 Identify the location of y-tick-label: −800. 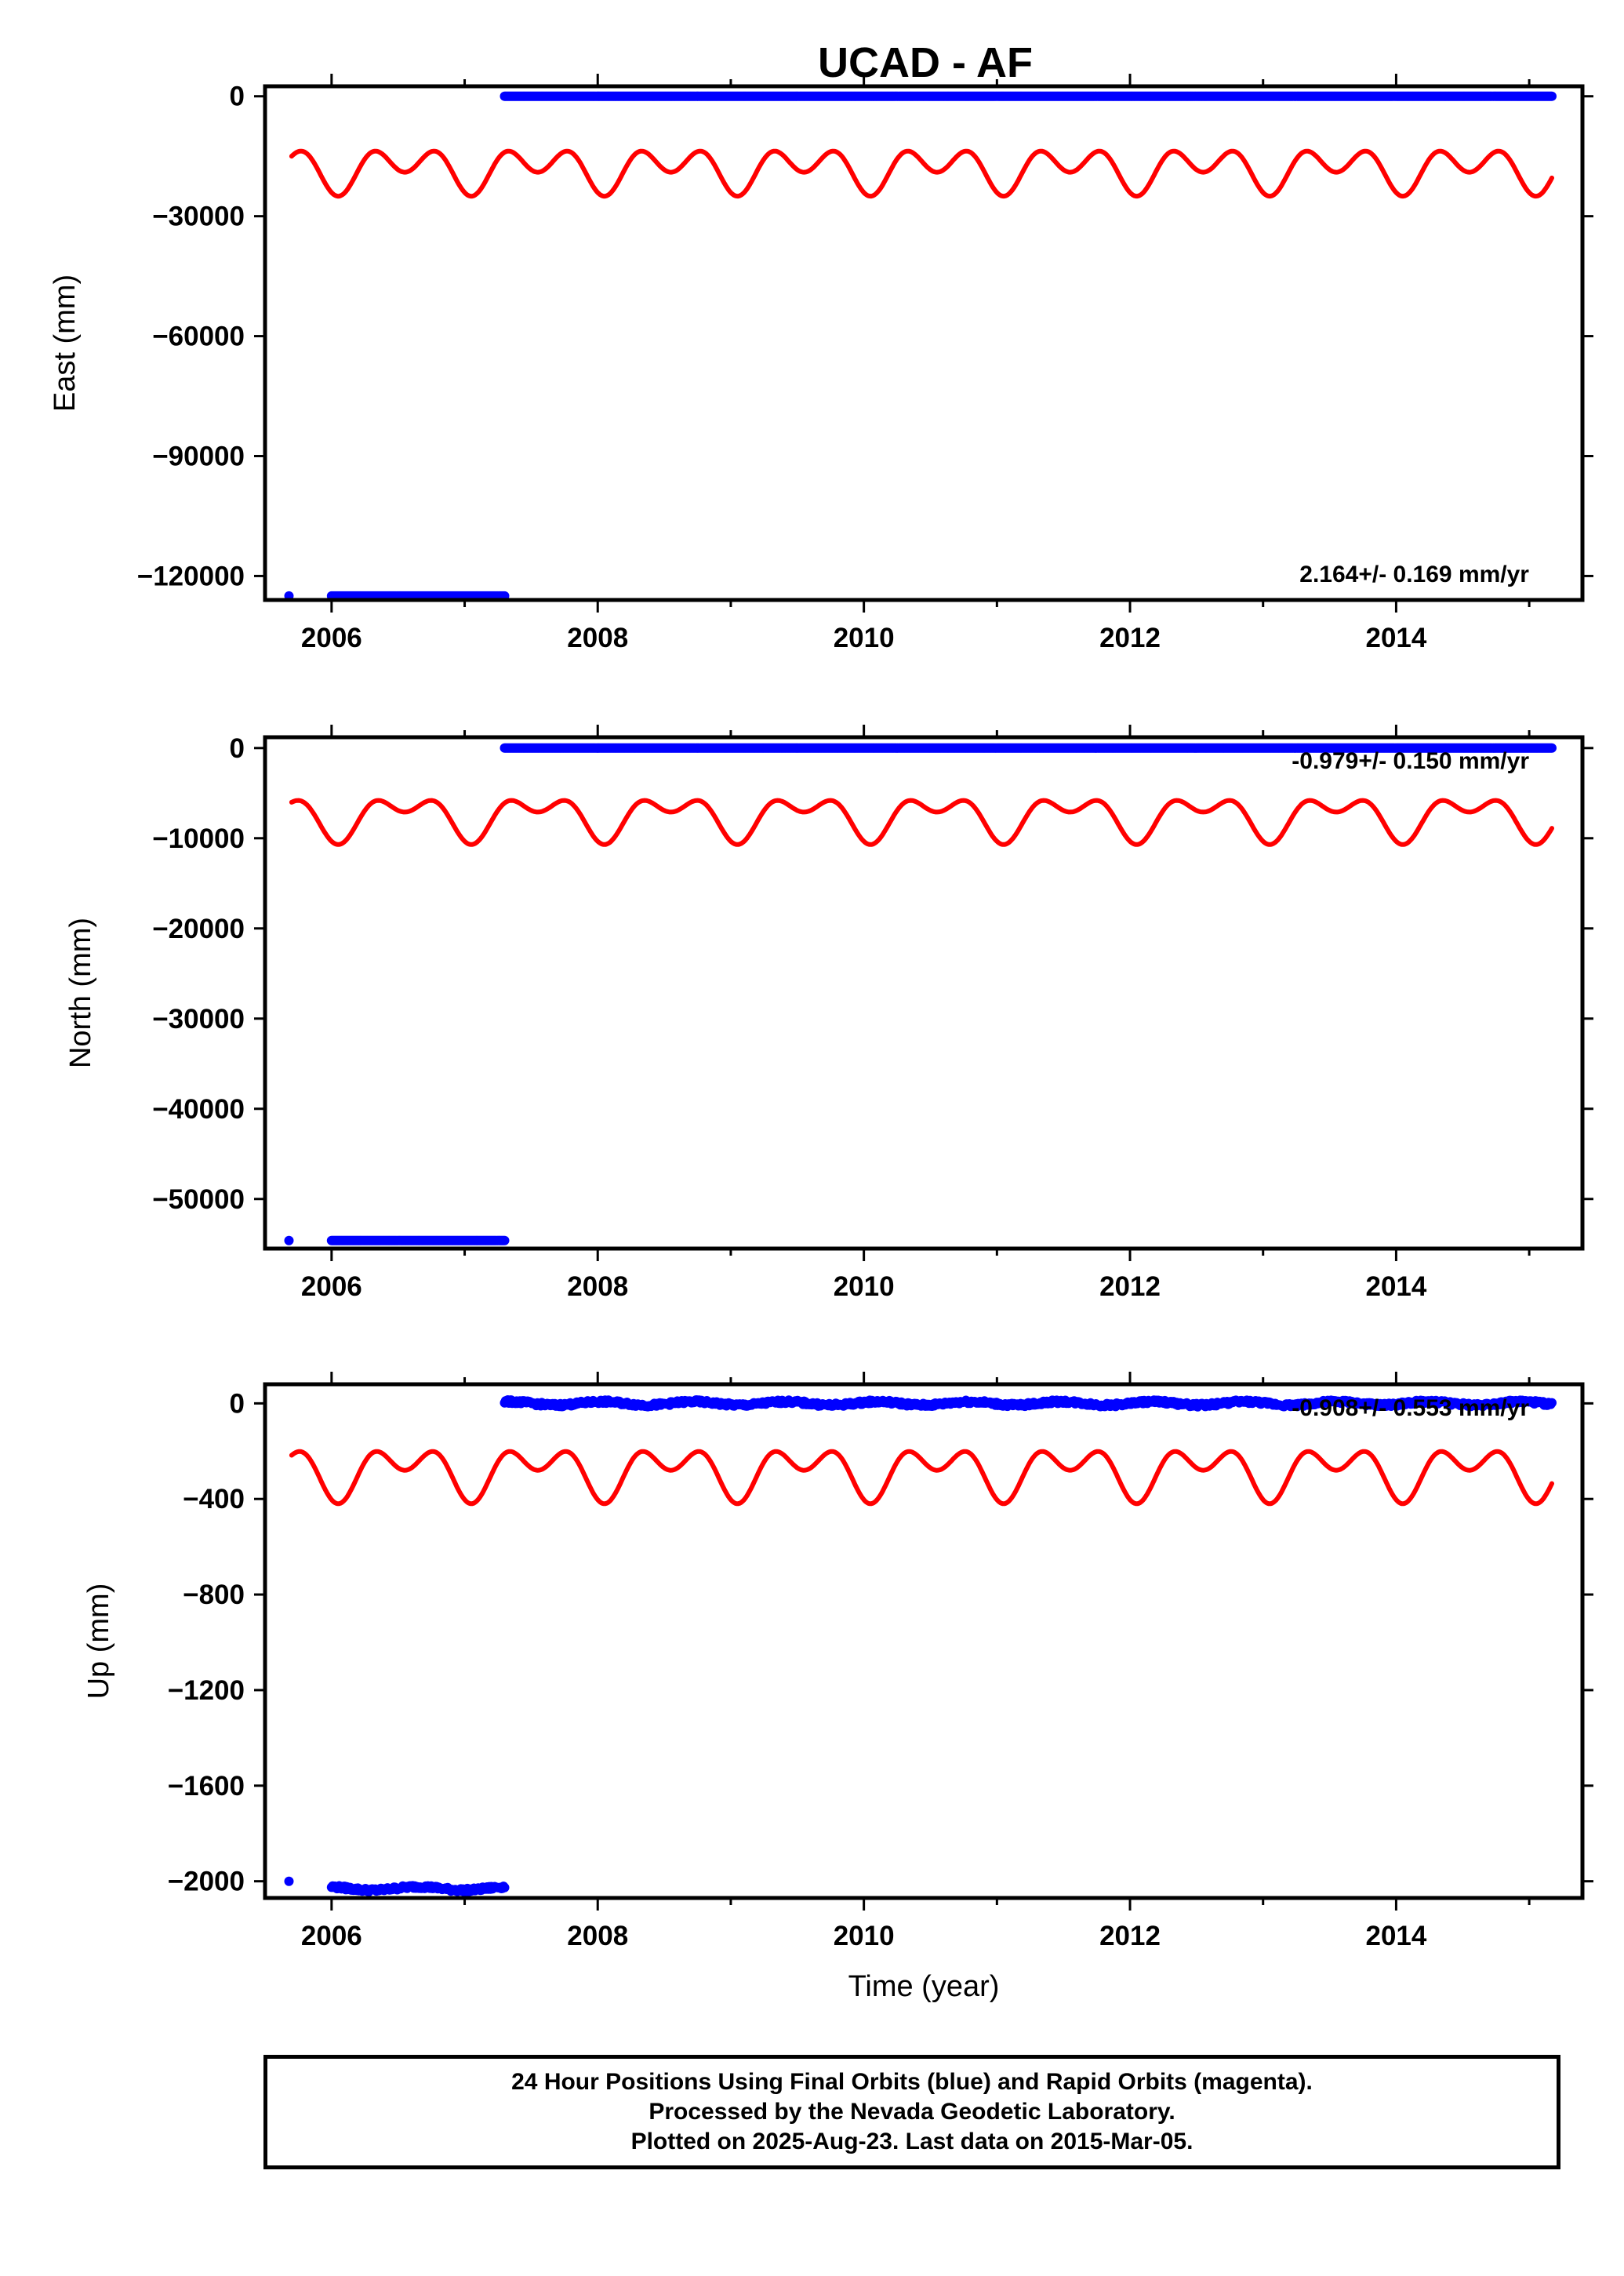
(214, 1595).